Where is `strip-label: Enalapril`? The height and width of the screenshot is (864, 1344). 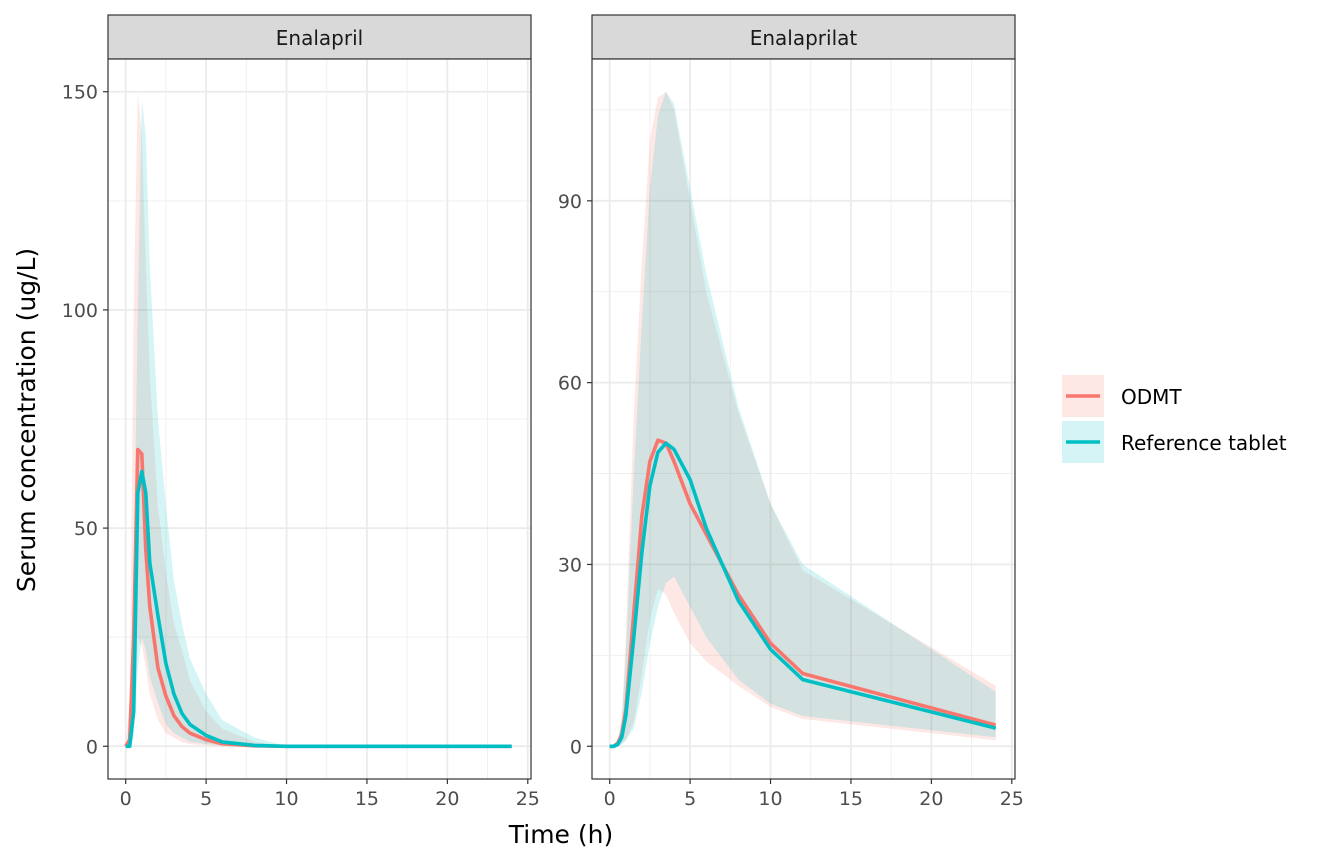
strip-label: Enalapril is located at coordinates (319, 38).